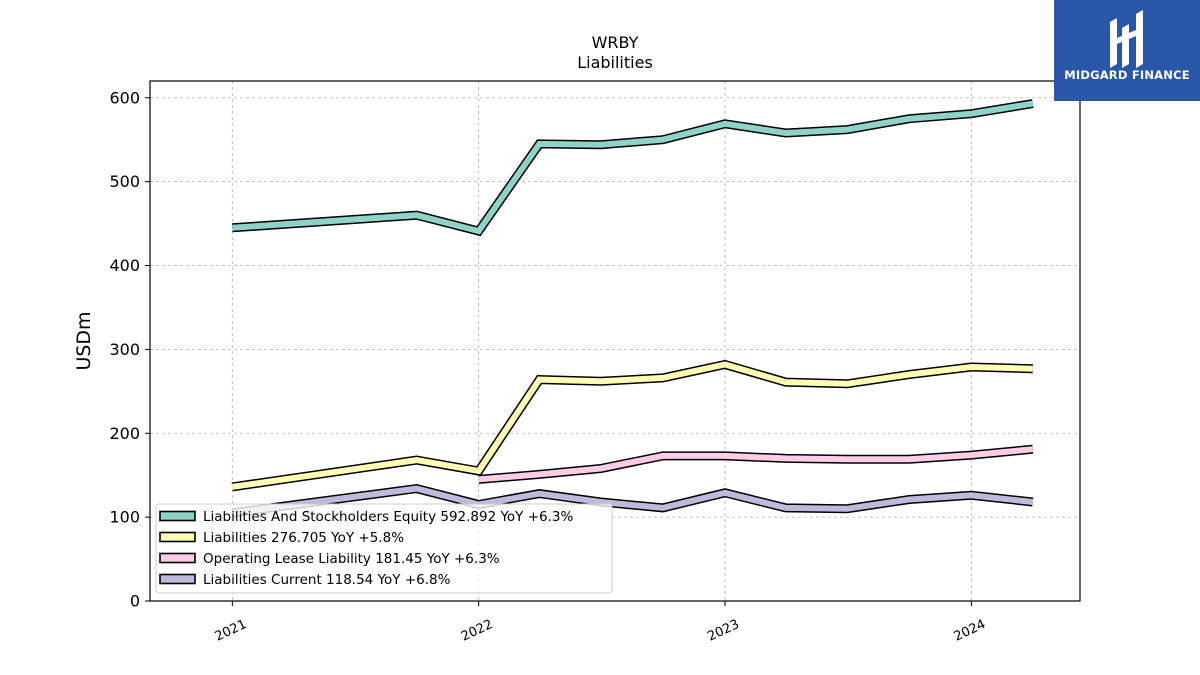 This screenshot has height=675, width=1200. What do you see at coordinates (970, 631) in the screenshot?
I see `x-tick-label: 2024` at bounding box center [970, 631].